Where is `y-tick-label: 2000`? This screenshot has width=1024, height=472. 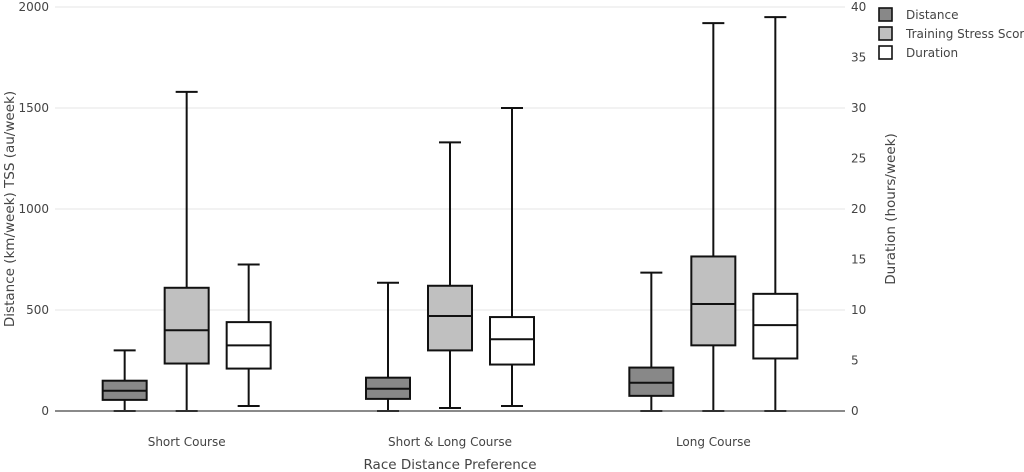 y-tick-label: 2000 is located at coordinates (33, 7).